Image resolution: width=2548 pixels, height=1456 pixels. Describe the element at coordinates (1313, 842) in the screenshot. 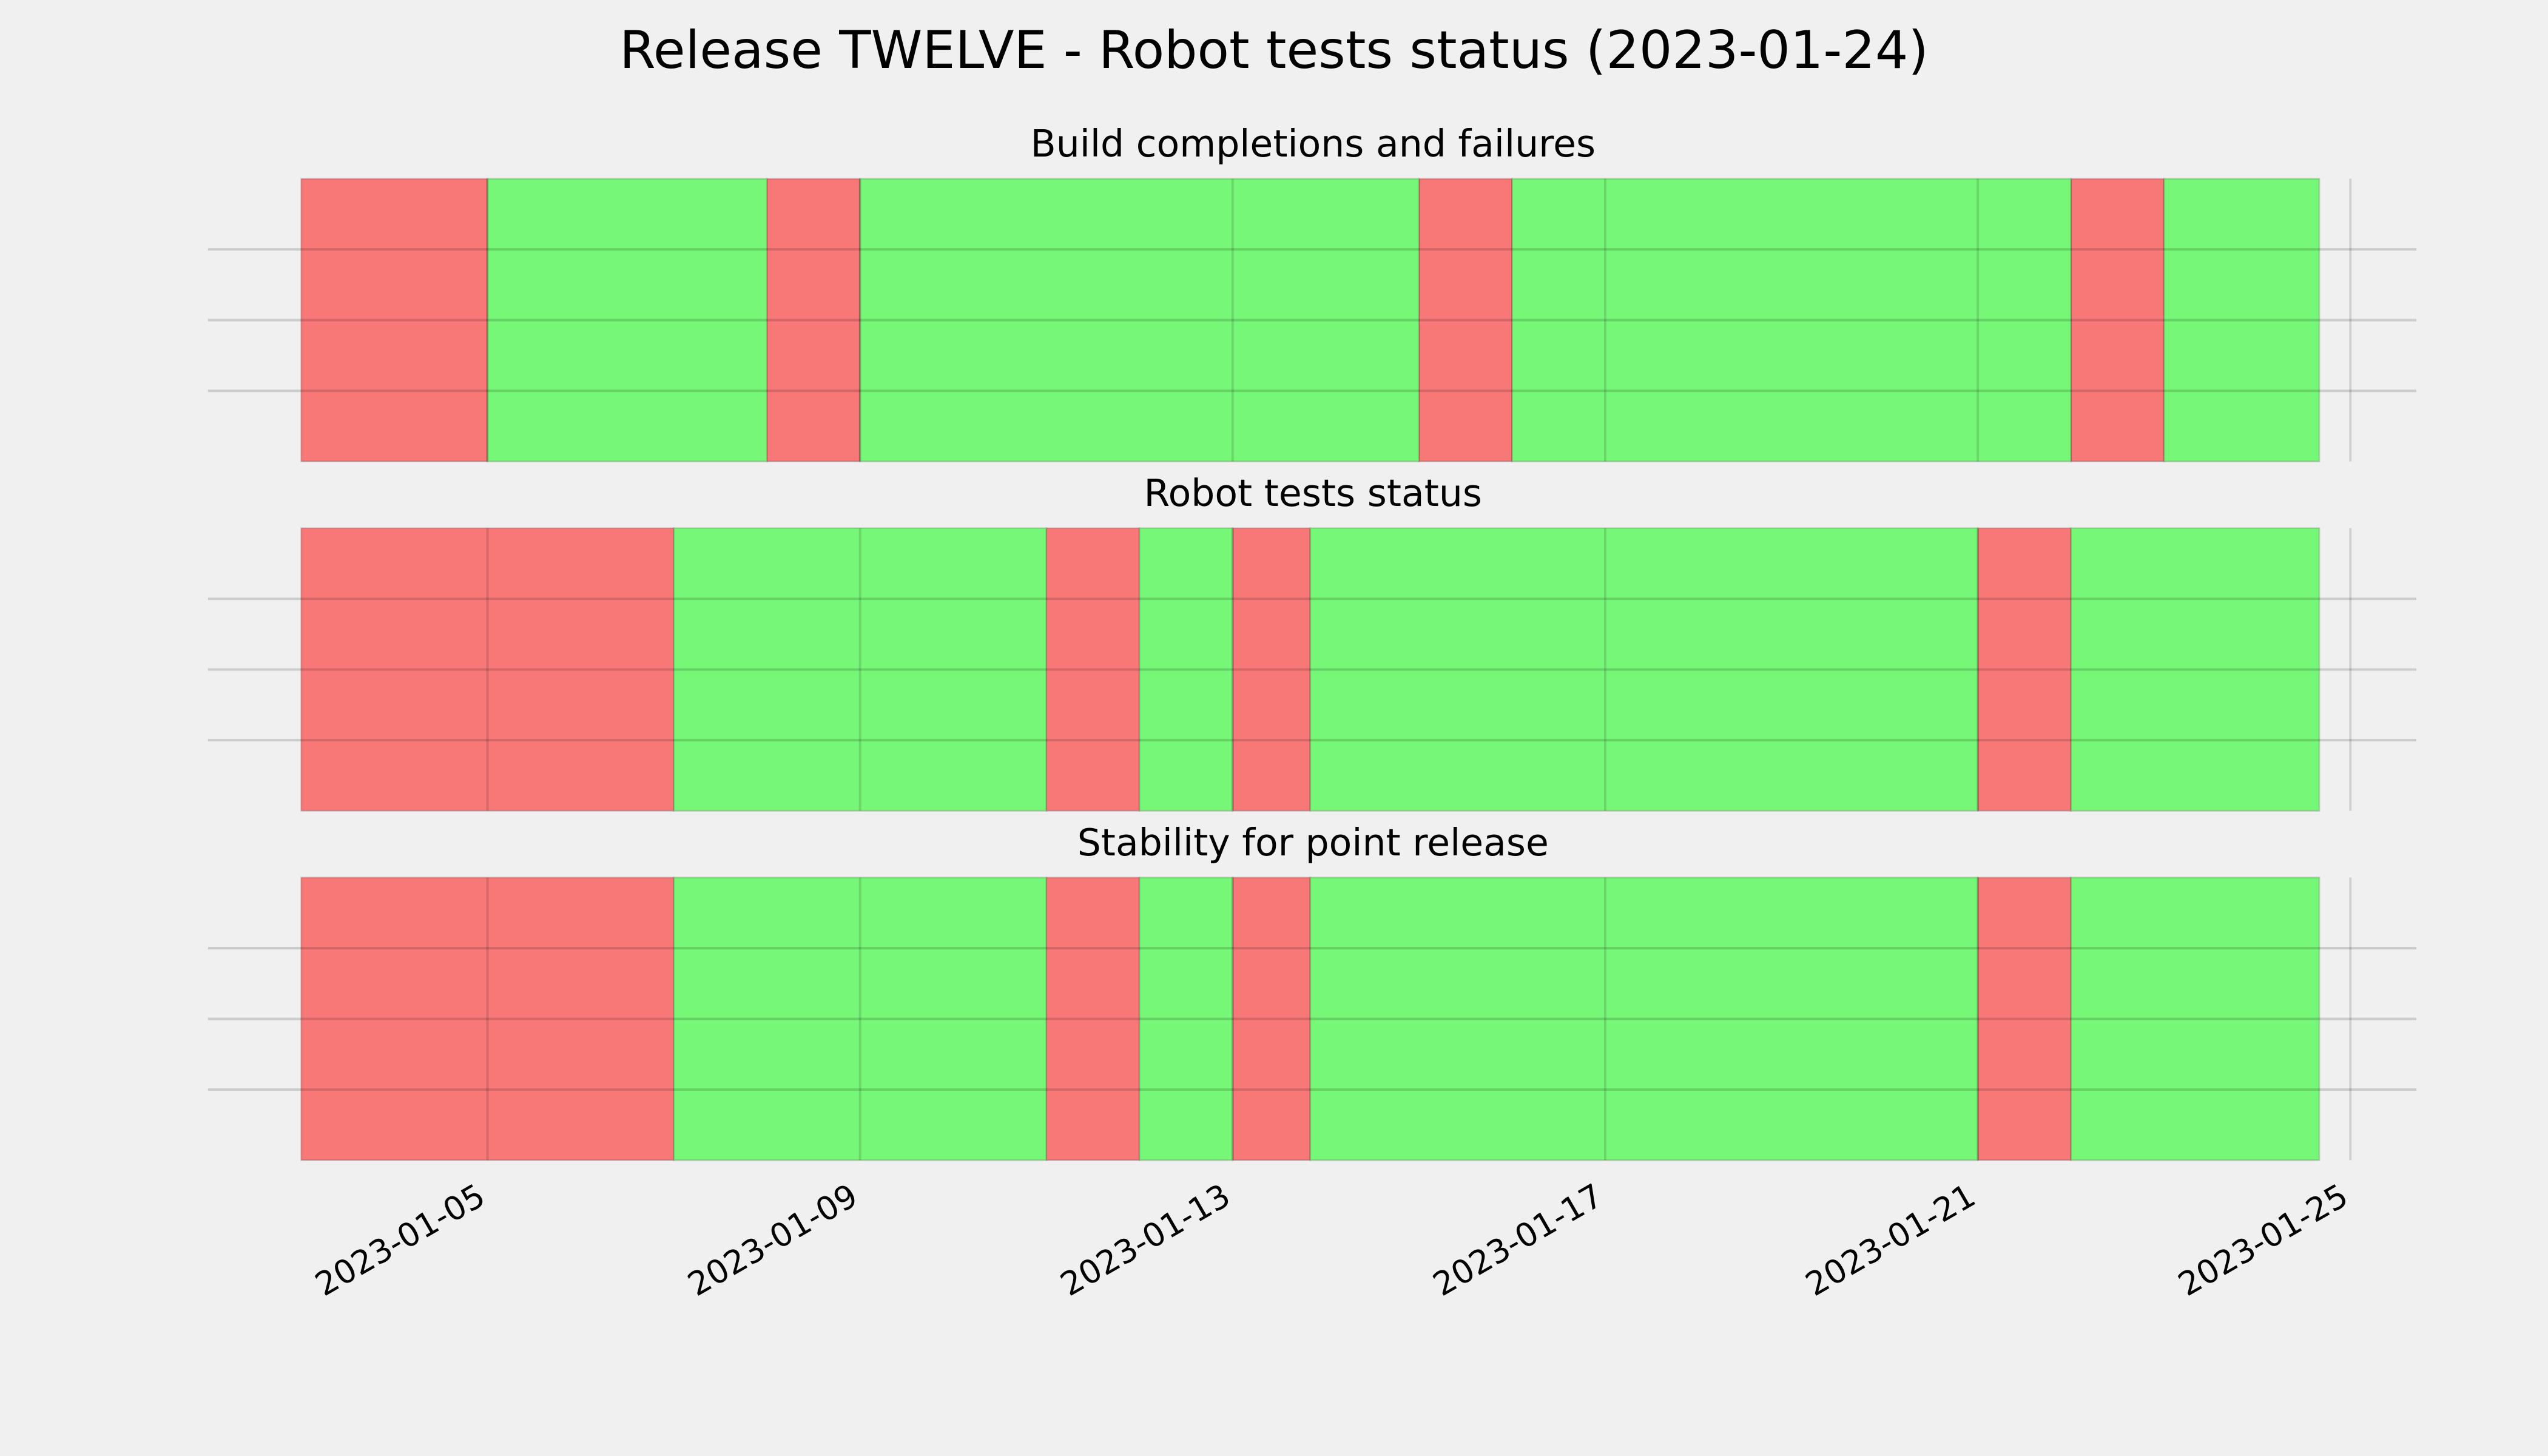

I see `subplot-title: Stability for point release` at that location.